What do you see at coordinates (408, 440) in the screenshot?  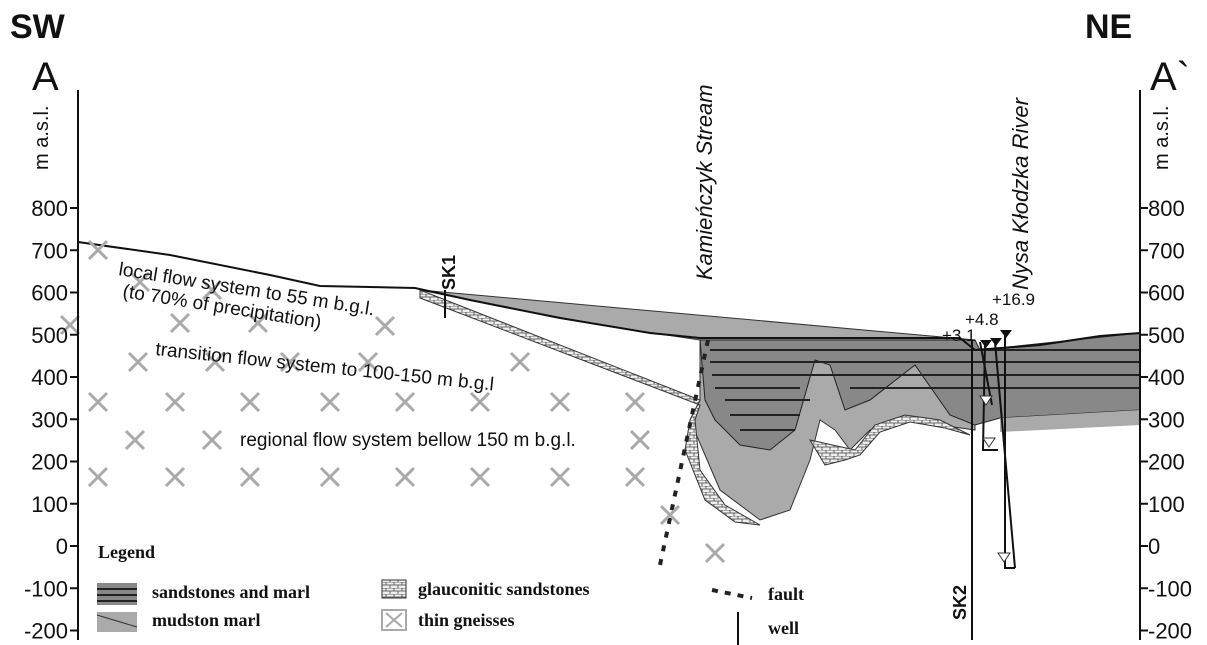 I see `flow-regional: regional flow system bellow 150 m b.g.l.` at bounding box center [408, 440].